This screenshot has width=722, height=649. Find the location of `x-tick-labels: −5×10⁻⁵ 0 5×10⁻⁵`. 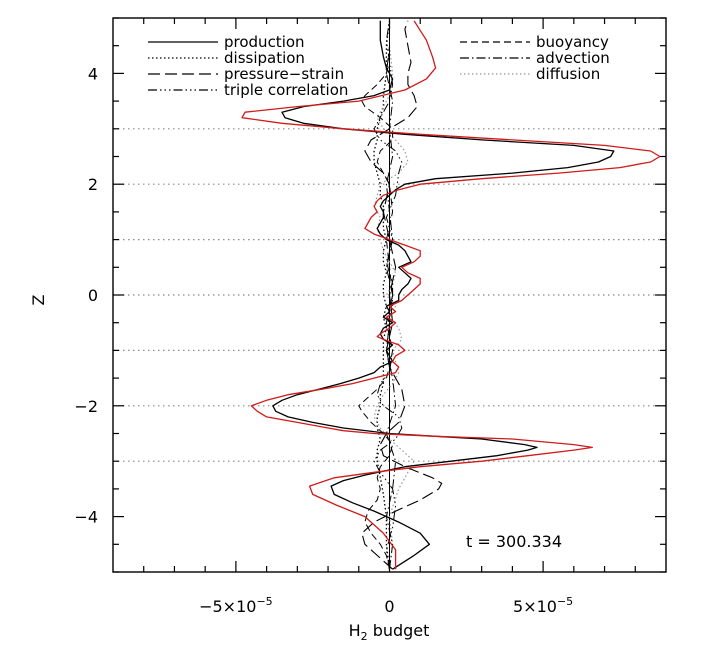

x-tick-labels: −5×10⁻⁵ 0 5×10⁻⁵ is located at coordinates (386, 605).